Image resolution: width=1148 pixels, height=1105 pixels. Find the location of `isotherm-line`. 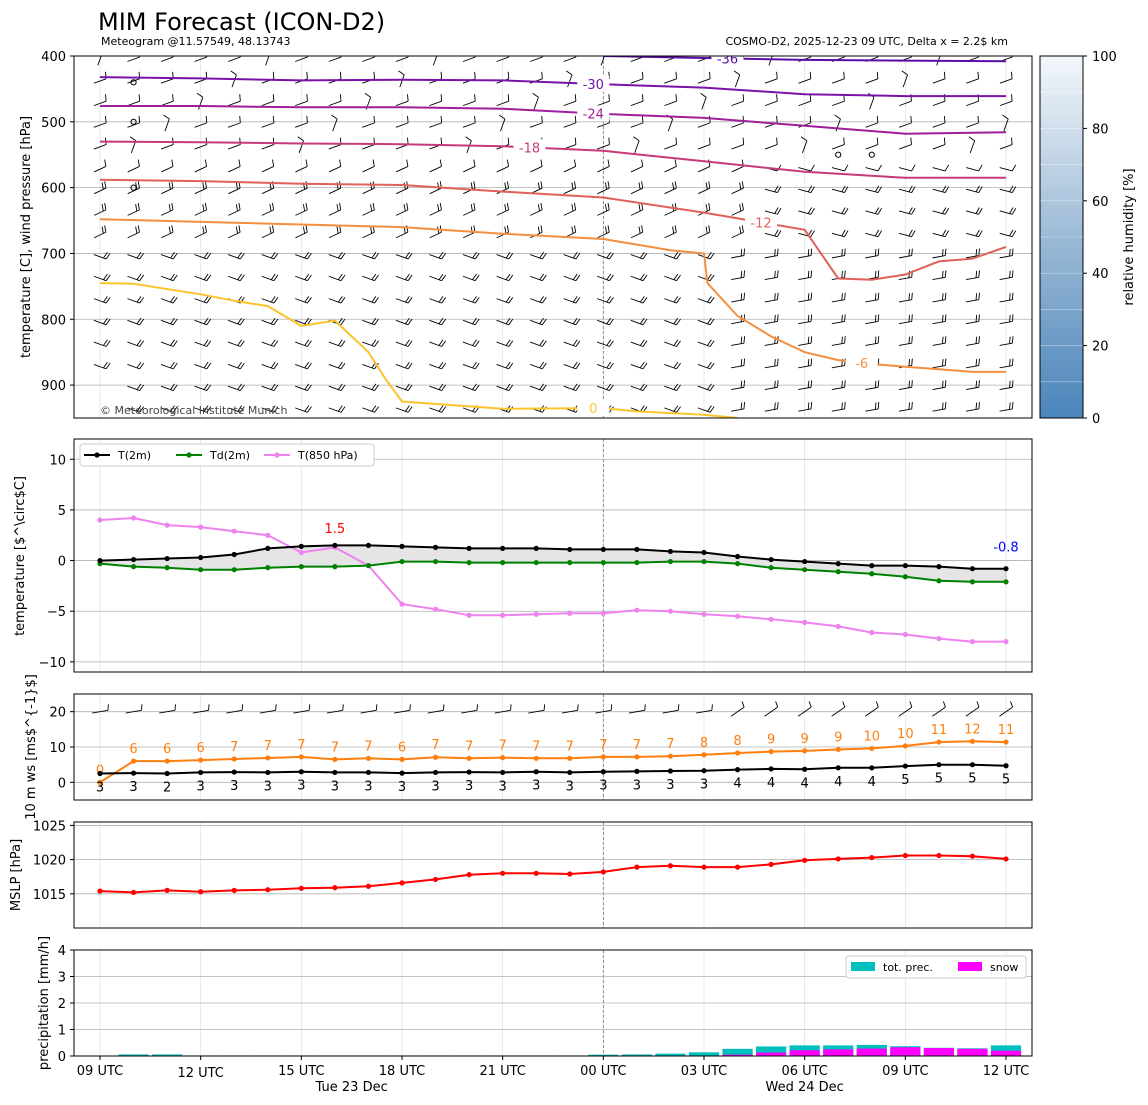

isotherm-line is located at coordinates (553, 120).